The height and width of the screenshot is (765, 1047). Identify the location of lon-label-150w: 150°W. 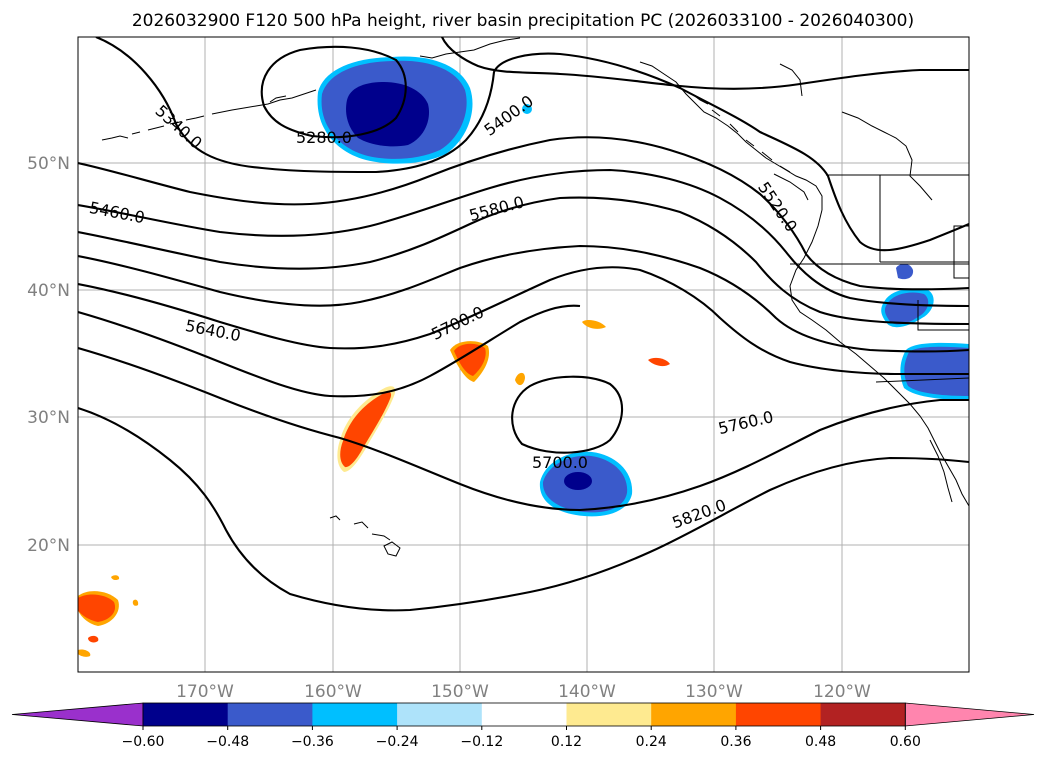
(460, 692).